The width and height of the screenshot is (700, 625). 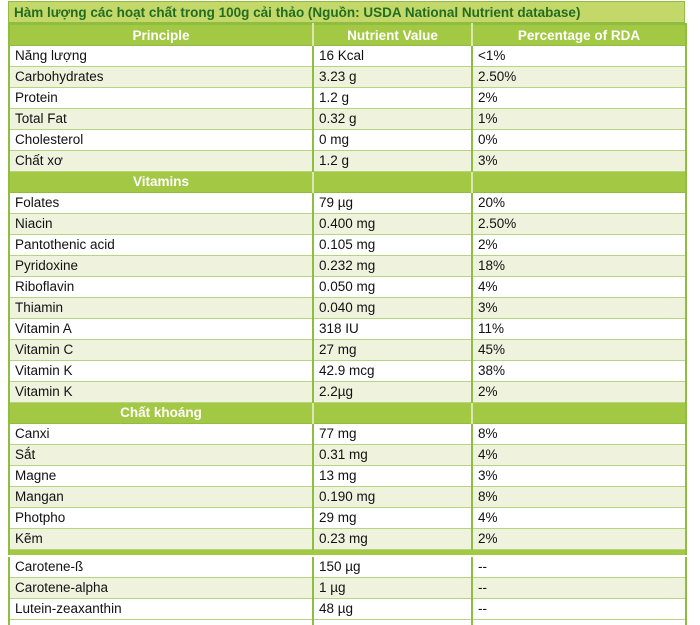 I want to click on nutrient-value-cell: 29 mg, so click(x=393, y=518).